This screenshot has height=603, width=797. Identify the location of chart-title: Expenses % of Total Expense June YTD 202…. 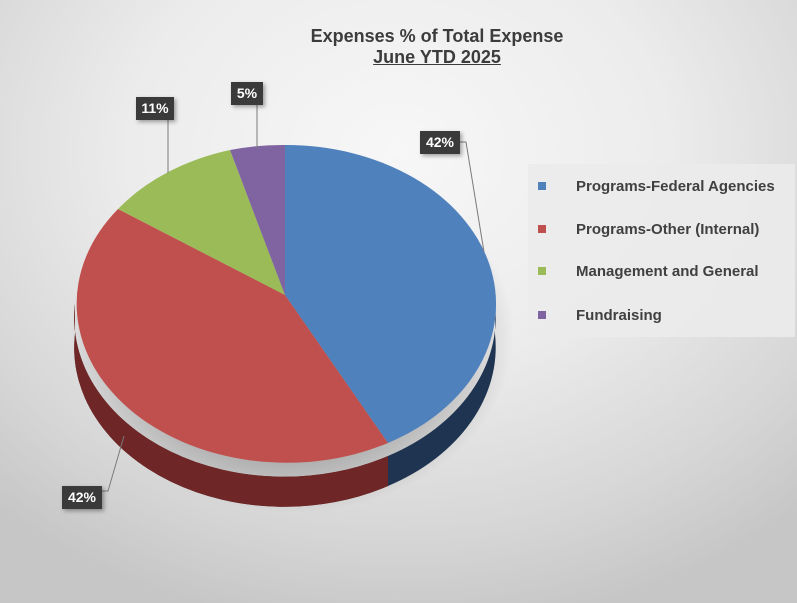
(398, 47).